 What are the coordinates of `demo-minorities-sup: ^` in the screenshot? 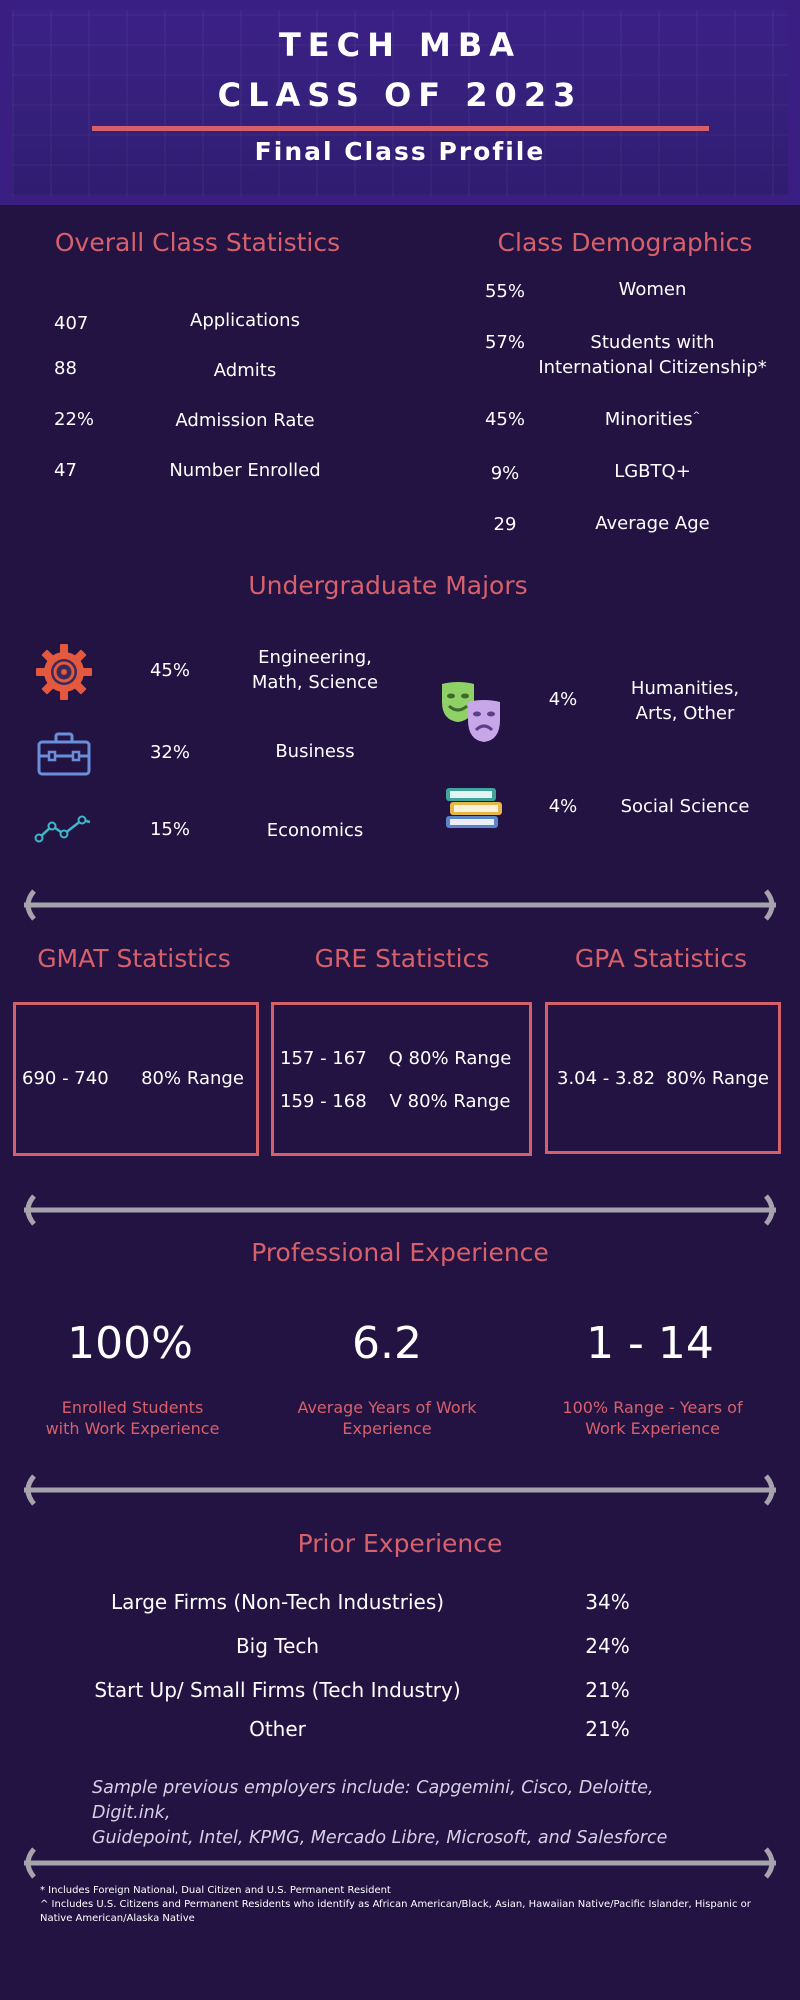 It's located at (696, 416).